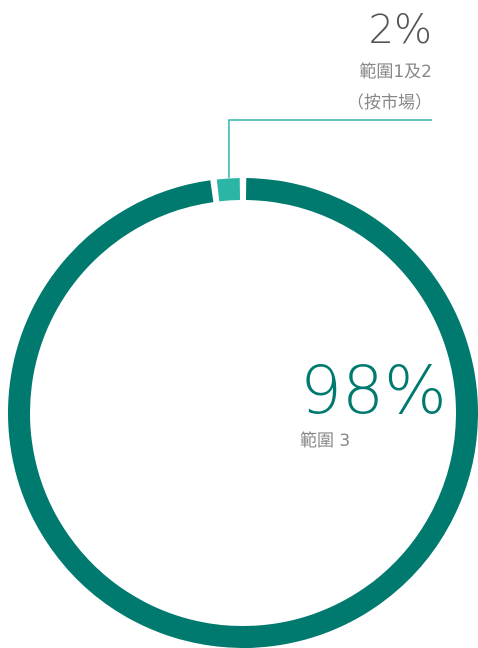  Describe the element at coordinates (330, 148) in the screenshot. I see `leader-line` at that location.